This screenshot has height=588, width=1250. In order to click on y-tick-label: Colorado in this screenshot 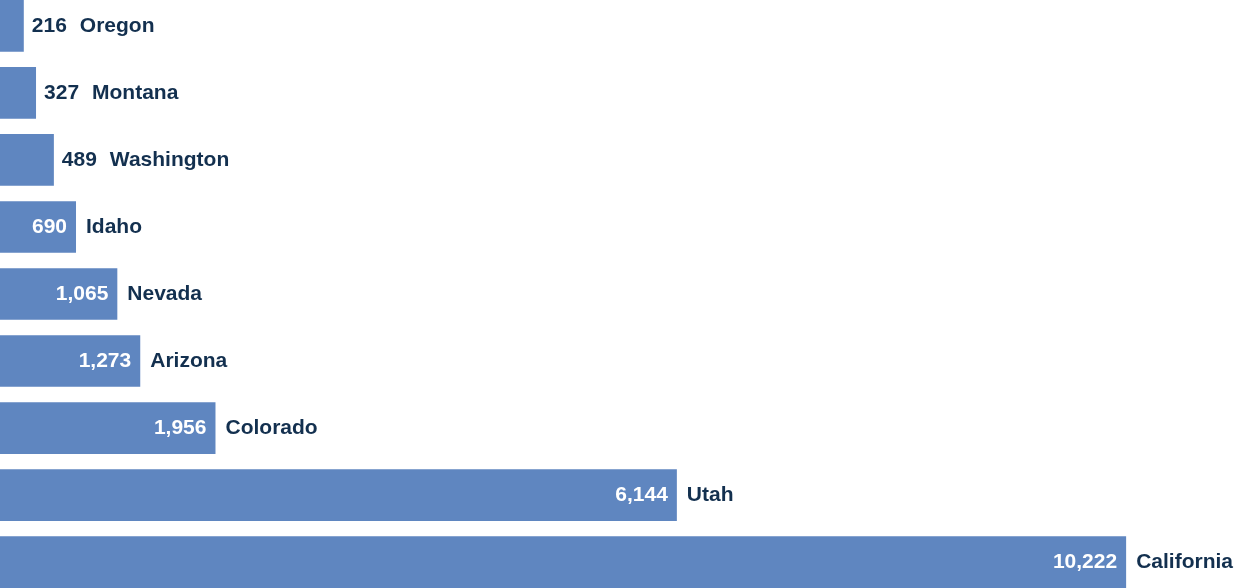, I will do `click(271, 427)`.